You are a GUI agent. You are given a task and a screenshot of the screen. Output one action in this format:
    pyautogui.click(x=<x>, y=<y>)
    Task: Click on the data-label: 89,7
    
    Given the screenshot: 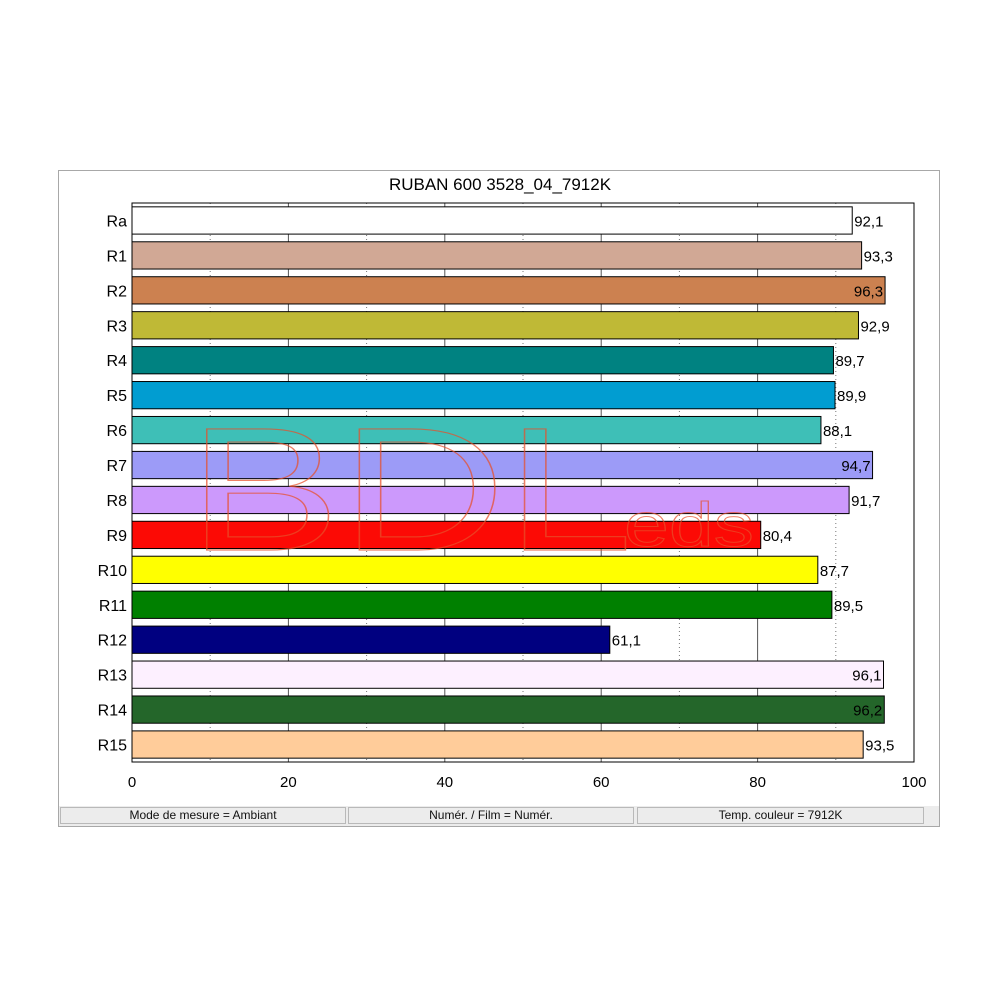 What is the action you would take?
    pyautogui.click(x=849, y=361)
    